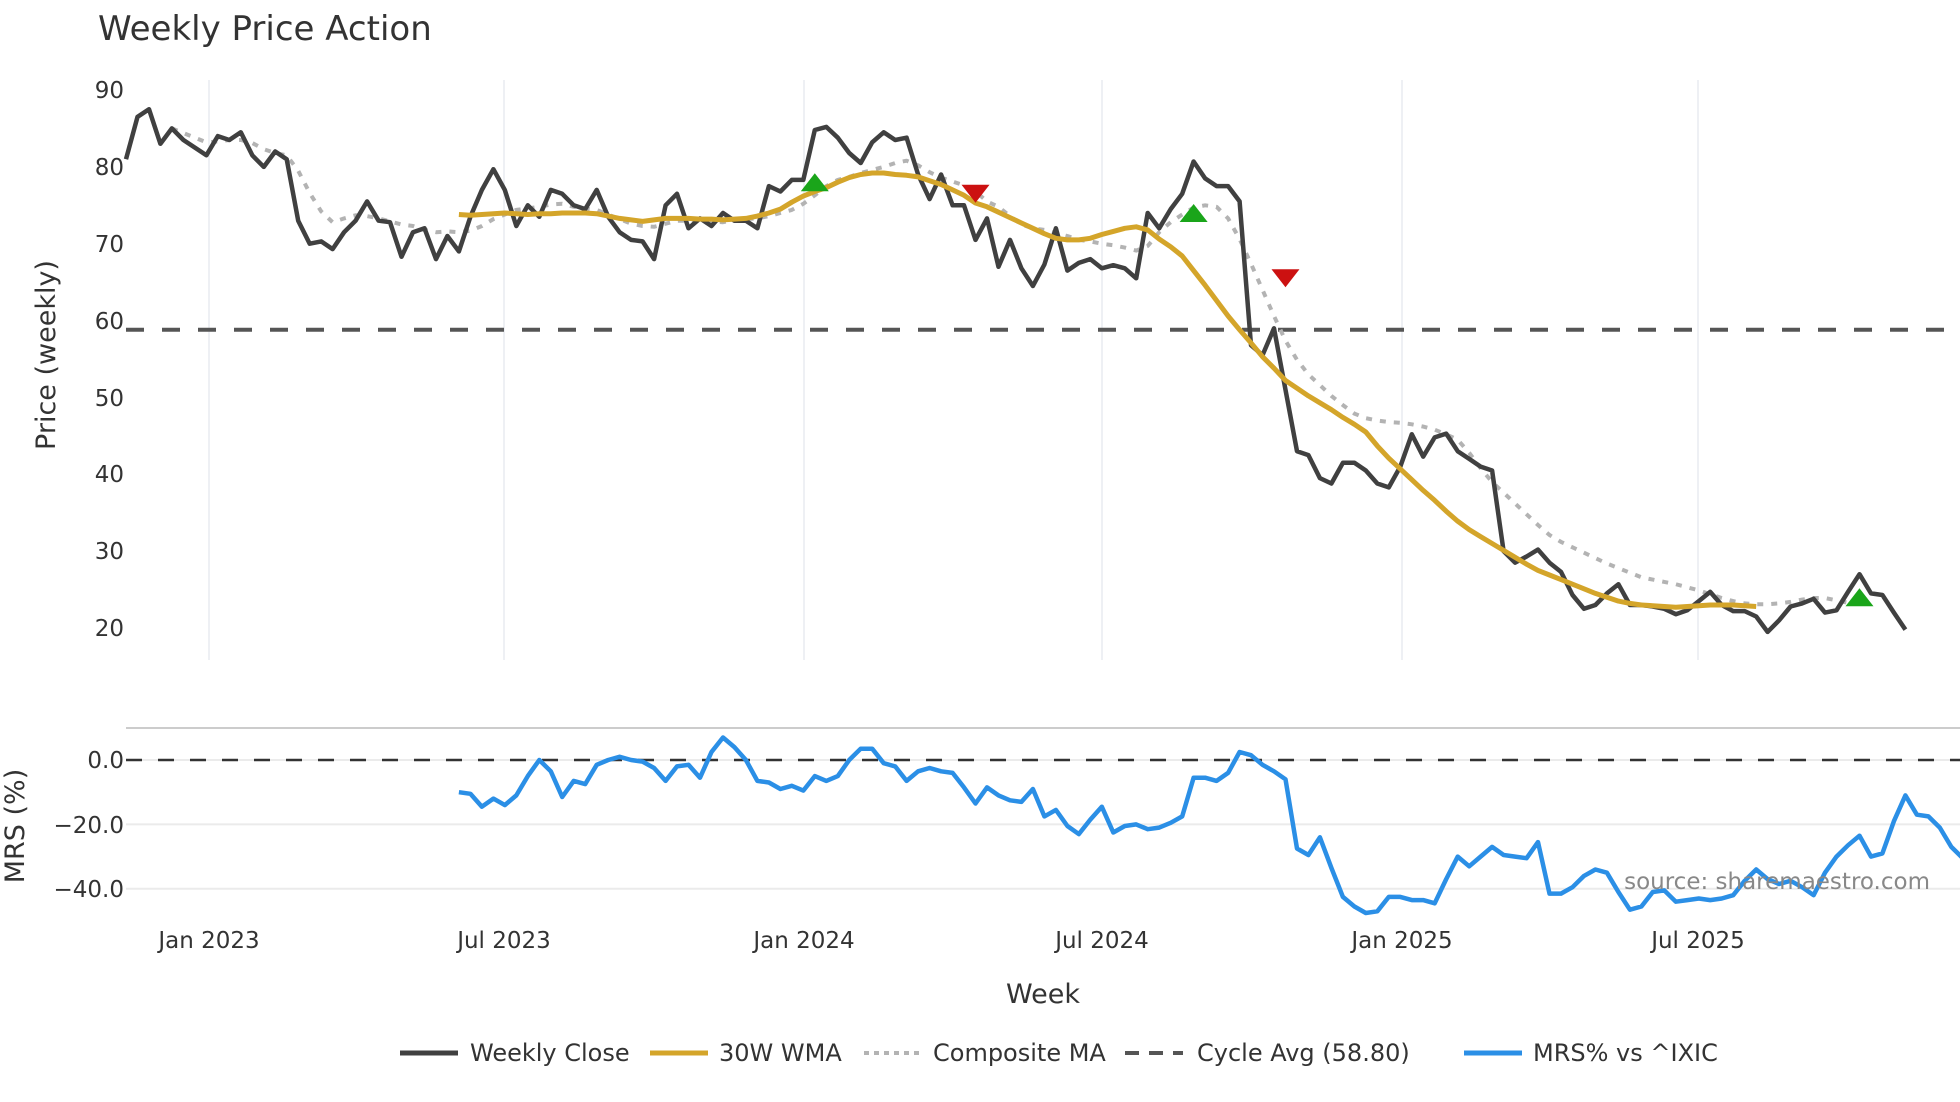 The image size is (1960, 1102). What do you see at coordinates (109, 629) in the screenshot?
I see `y-tick: 20` at bounding box center [109, 629].